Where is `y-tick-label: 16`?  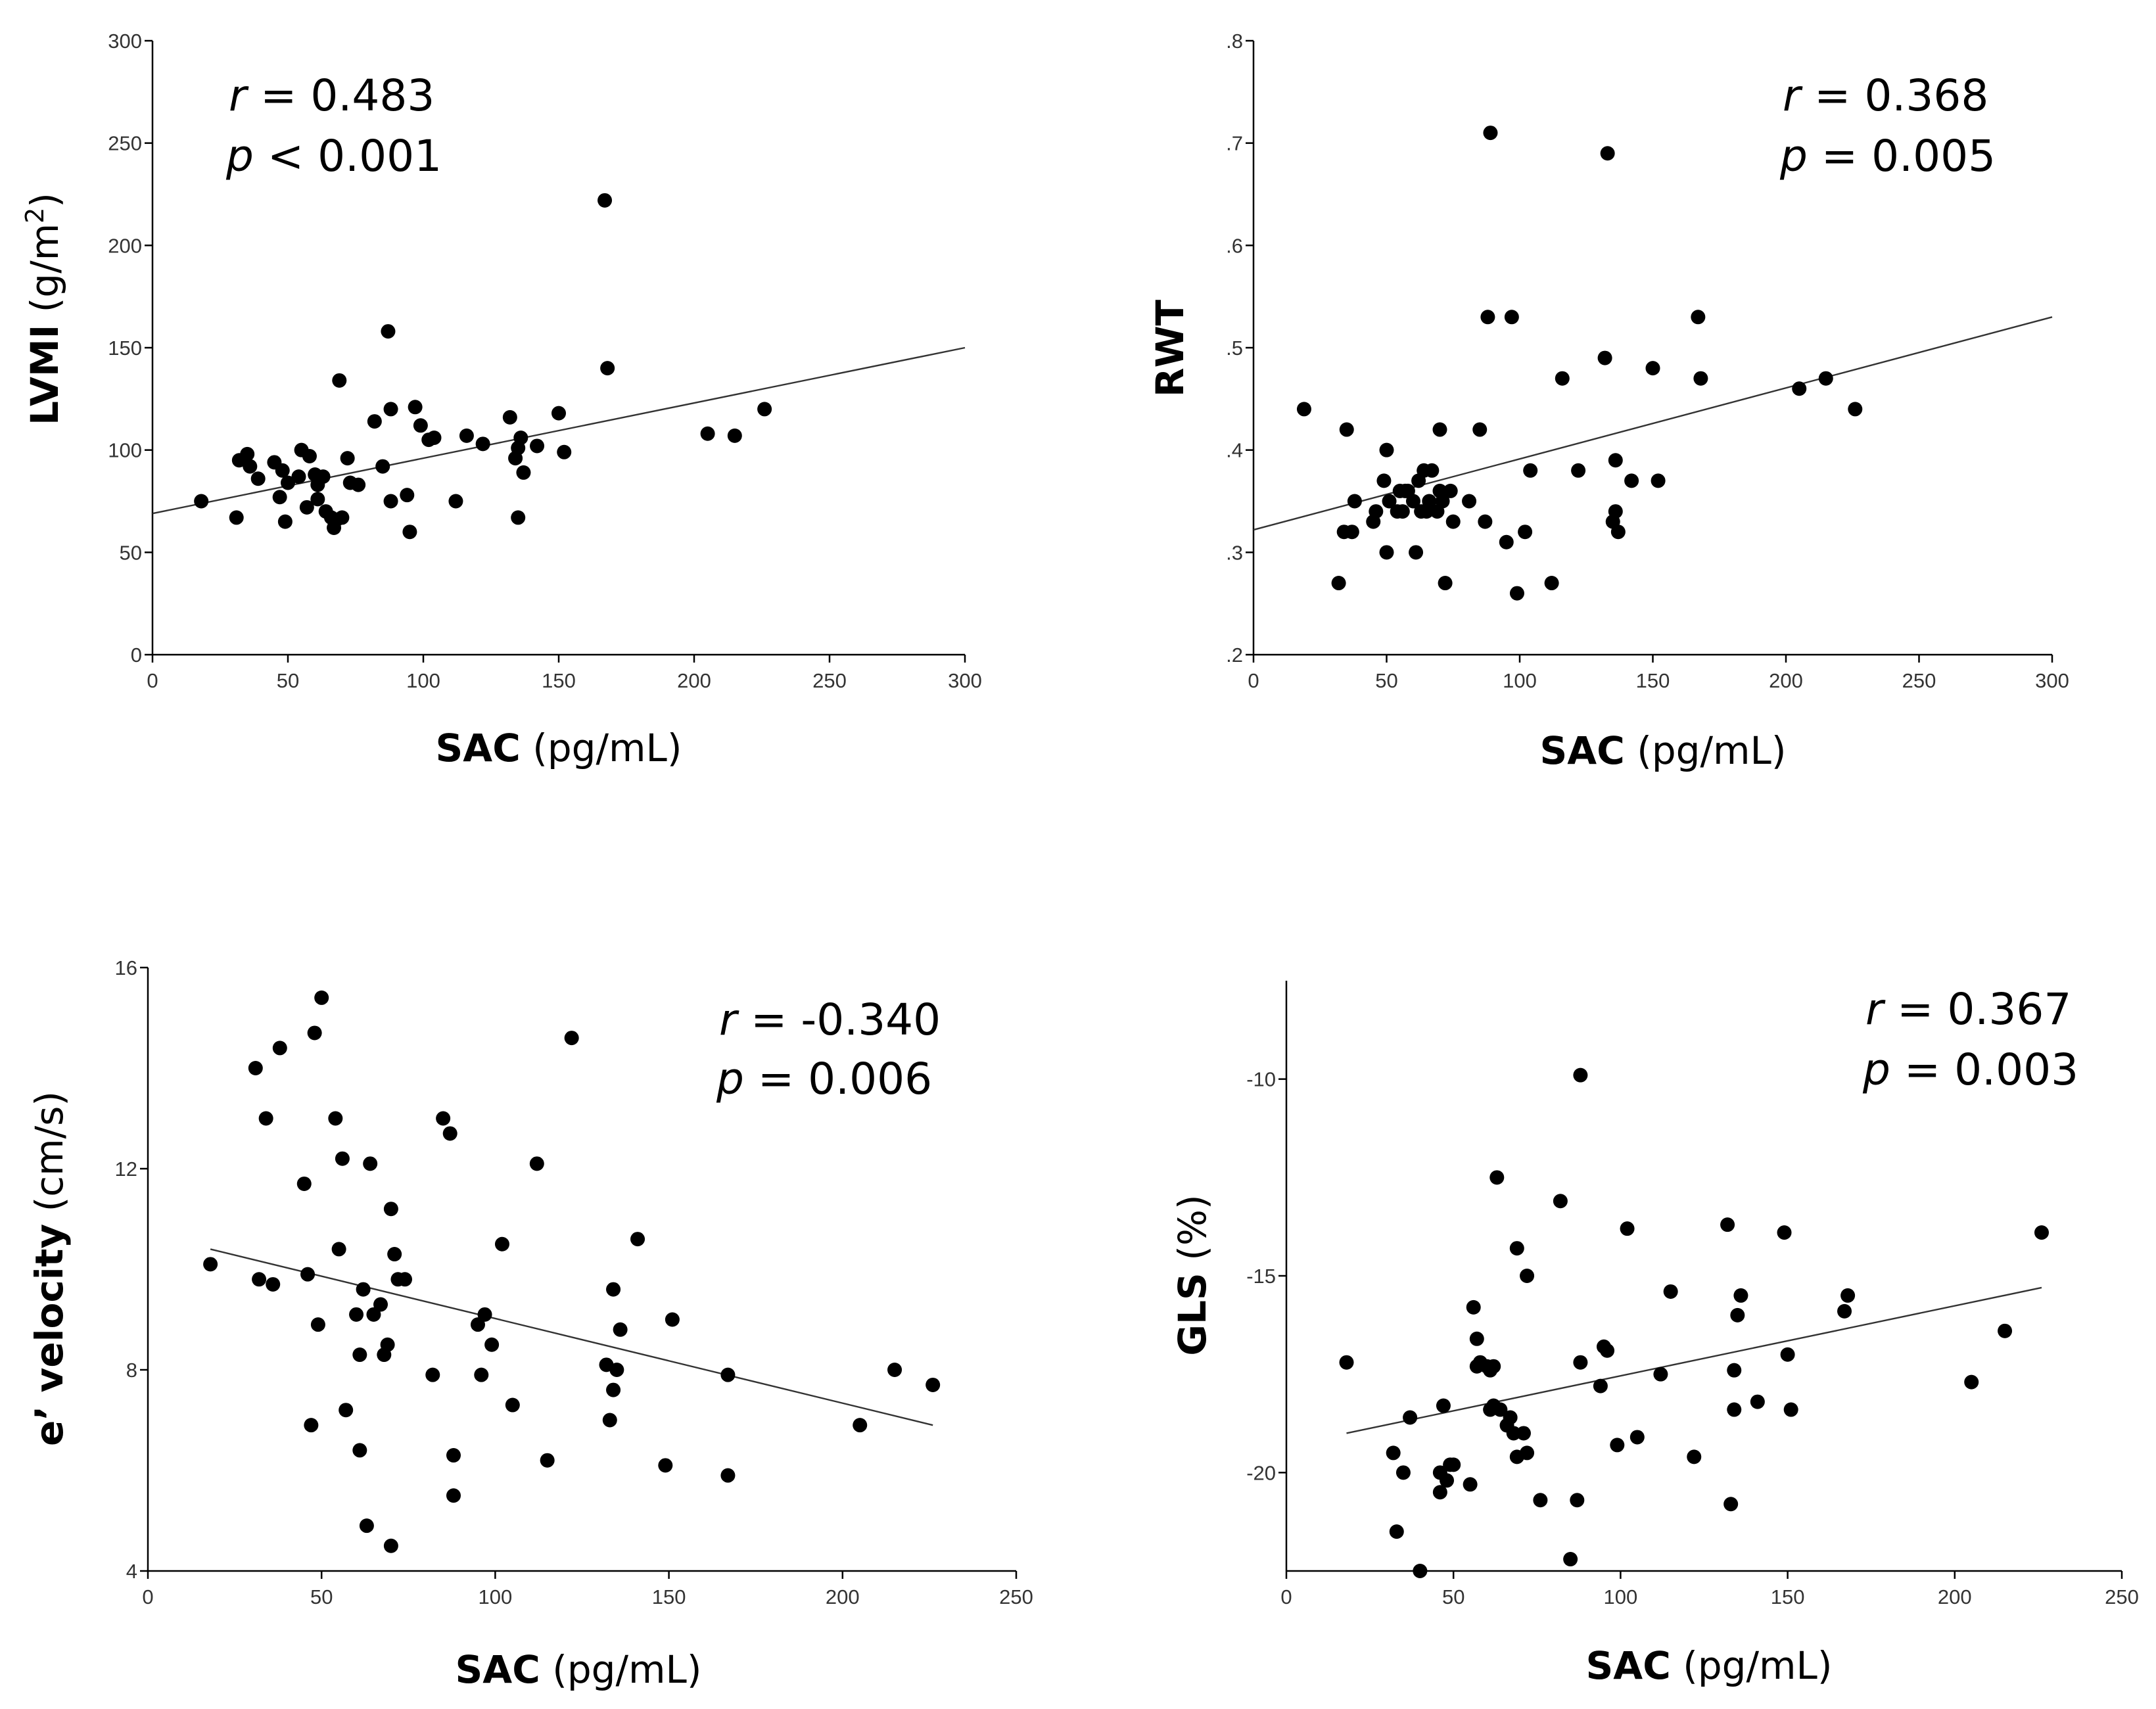 y-tick-label: 16 is located at coordinates (126, 967).